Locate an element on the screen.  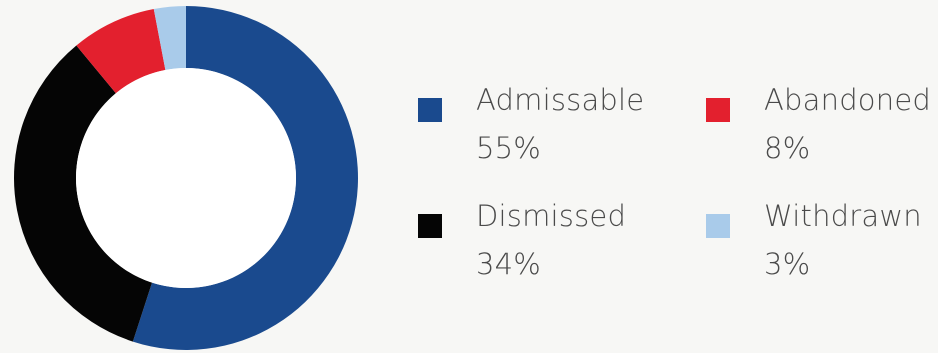
legend-item-abandoned: Abandoned 8% is located at coordinates (818, 124).